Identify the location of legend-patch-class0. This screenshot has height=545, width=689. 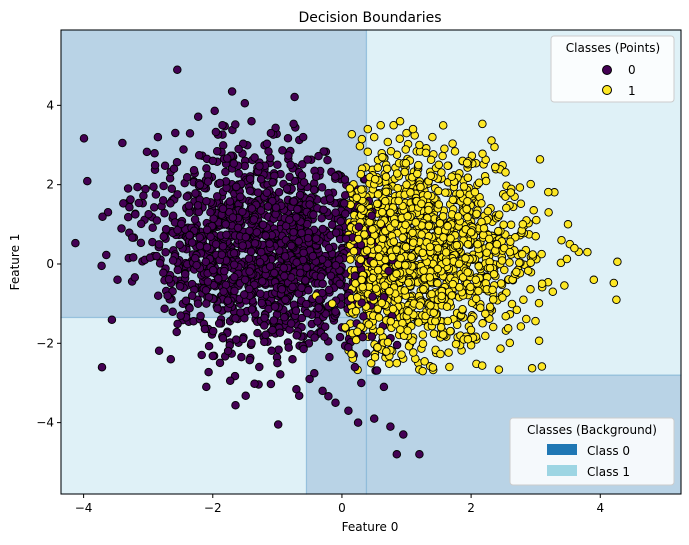
(562, 449).